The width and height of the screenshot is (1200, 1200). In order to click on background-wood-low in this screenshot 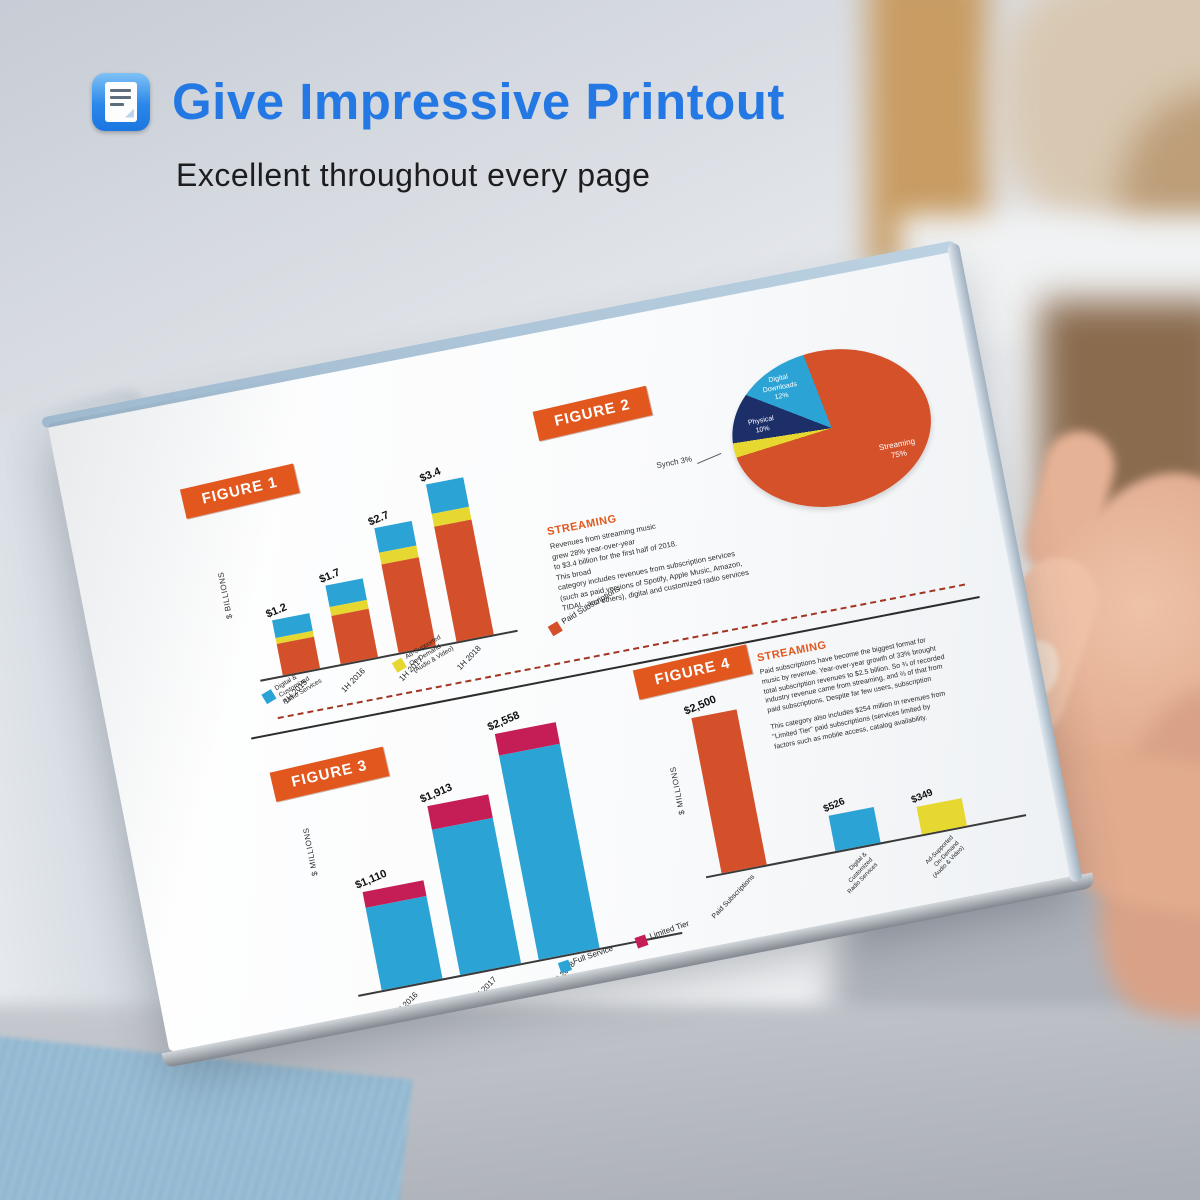, I will do `click(1120, 430)`.